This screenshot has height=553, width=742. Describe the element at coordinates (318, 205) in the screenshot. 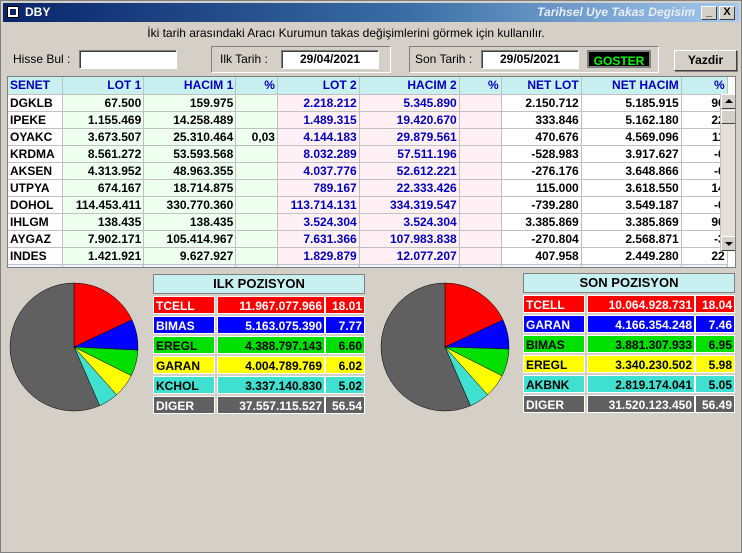

I see `table-cell: 113.714.131` at that location.